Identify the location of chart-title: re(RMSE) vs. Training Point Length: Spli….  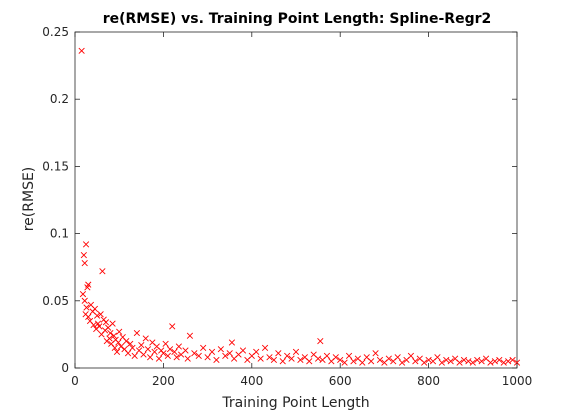
(297, 19).